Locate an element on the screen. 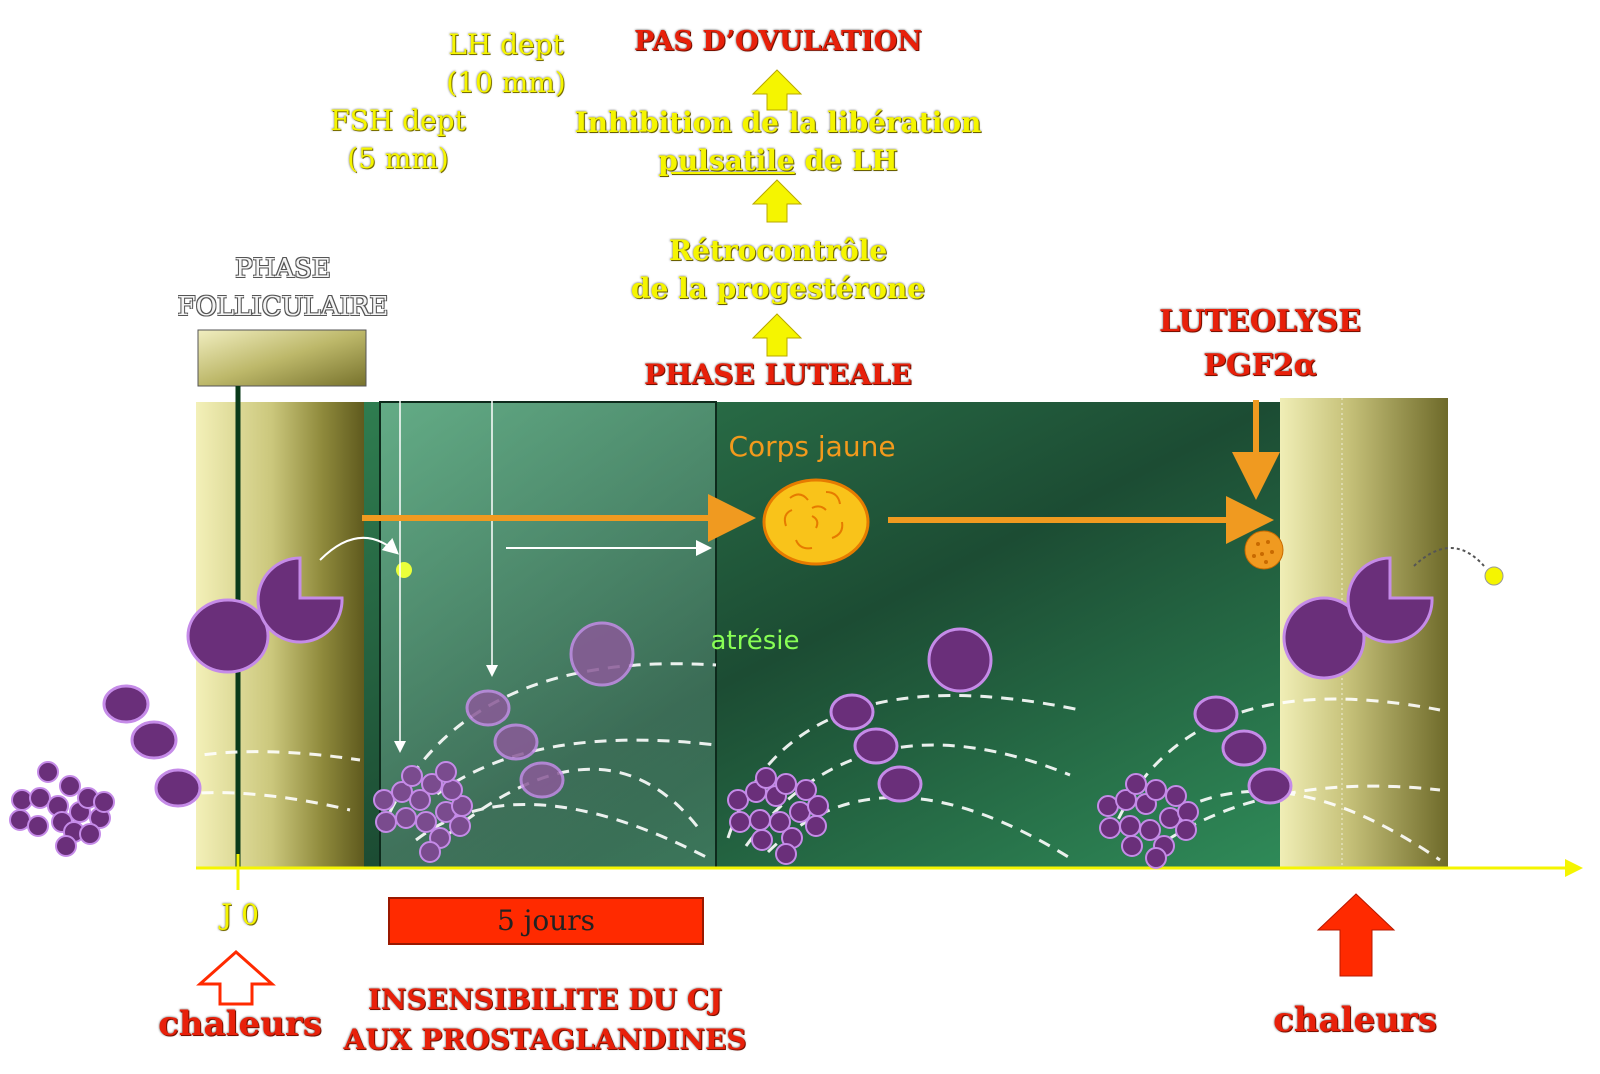 The image size is (1600, 1074). inhibition-line-2: pulsatile de LH is located at coordinates (778, 161).